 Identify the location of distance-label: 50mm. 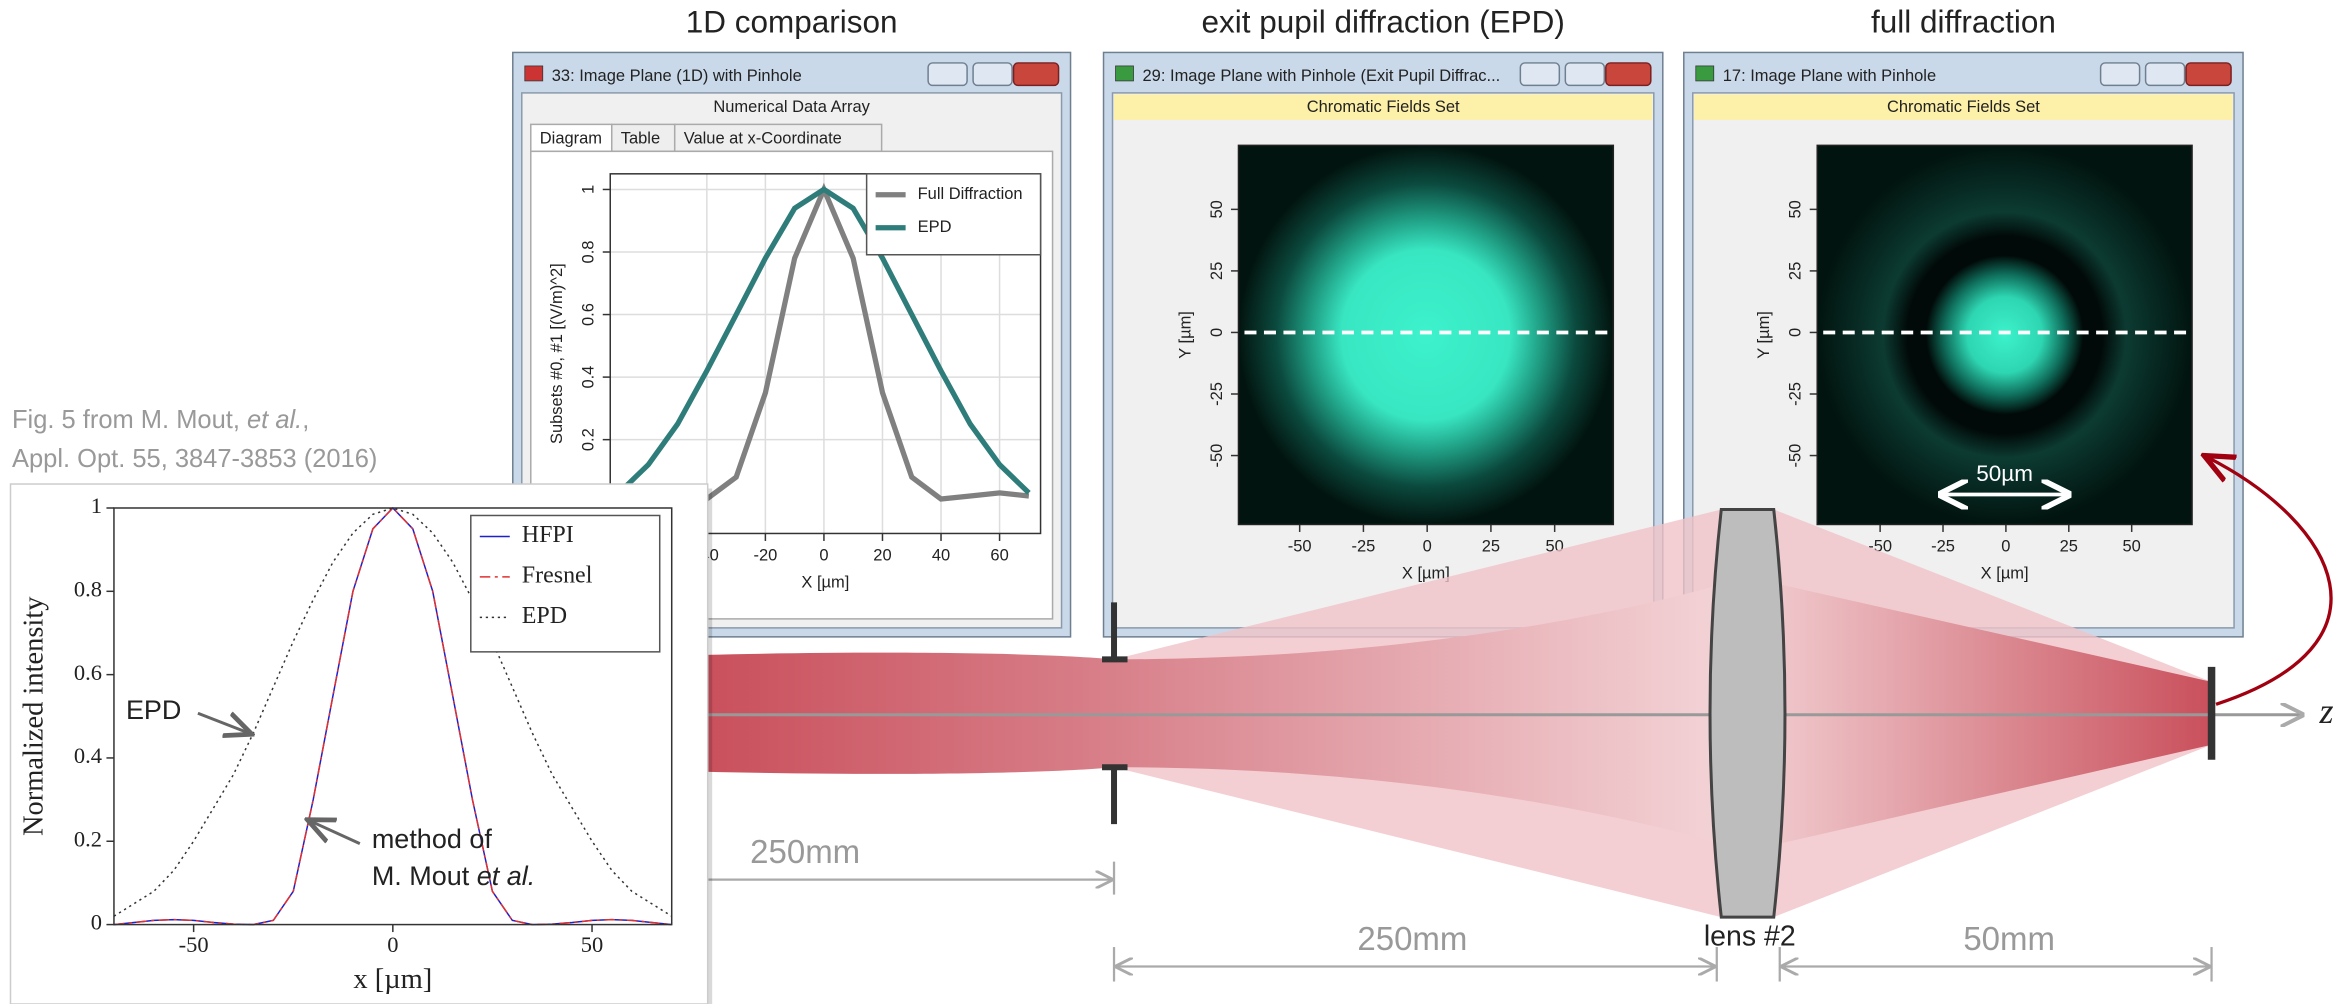
(2009, 938).